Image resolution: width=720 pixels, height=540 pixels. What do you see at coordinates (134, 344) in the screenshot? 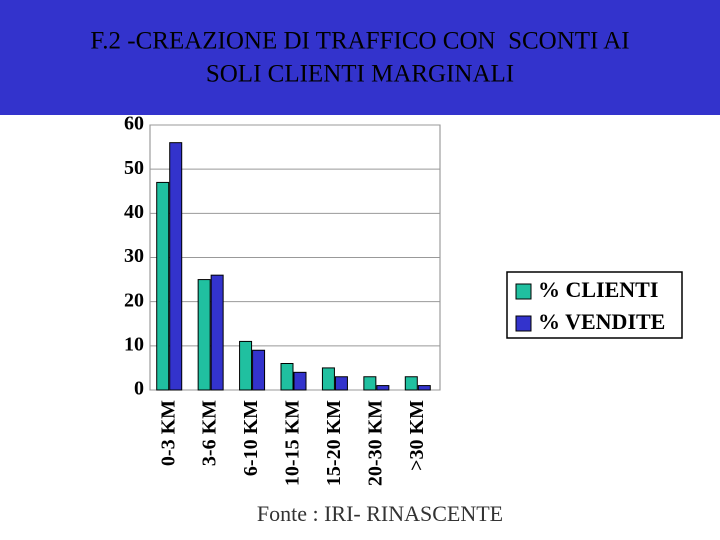
I see `y-tick-label: 10` at bounding box center [134, 344].